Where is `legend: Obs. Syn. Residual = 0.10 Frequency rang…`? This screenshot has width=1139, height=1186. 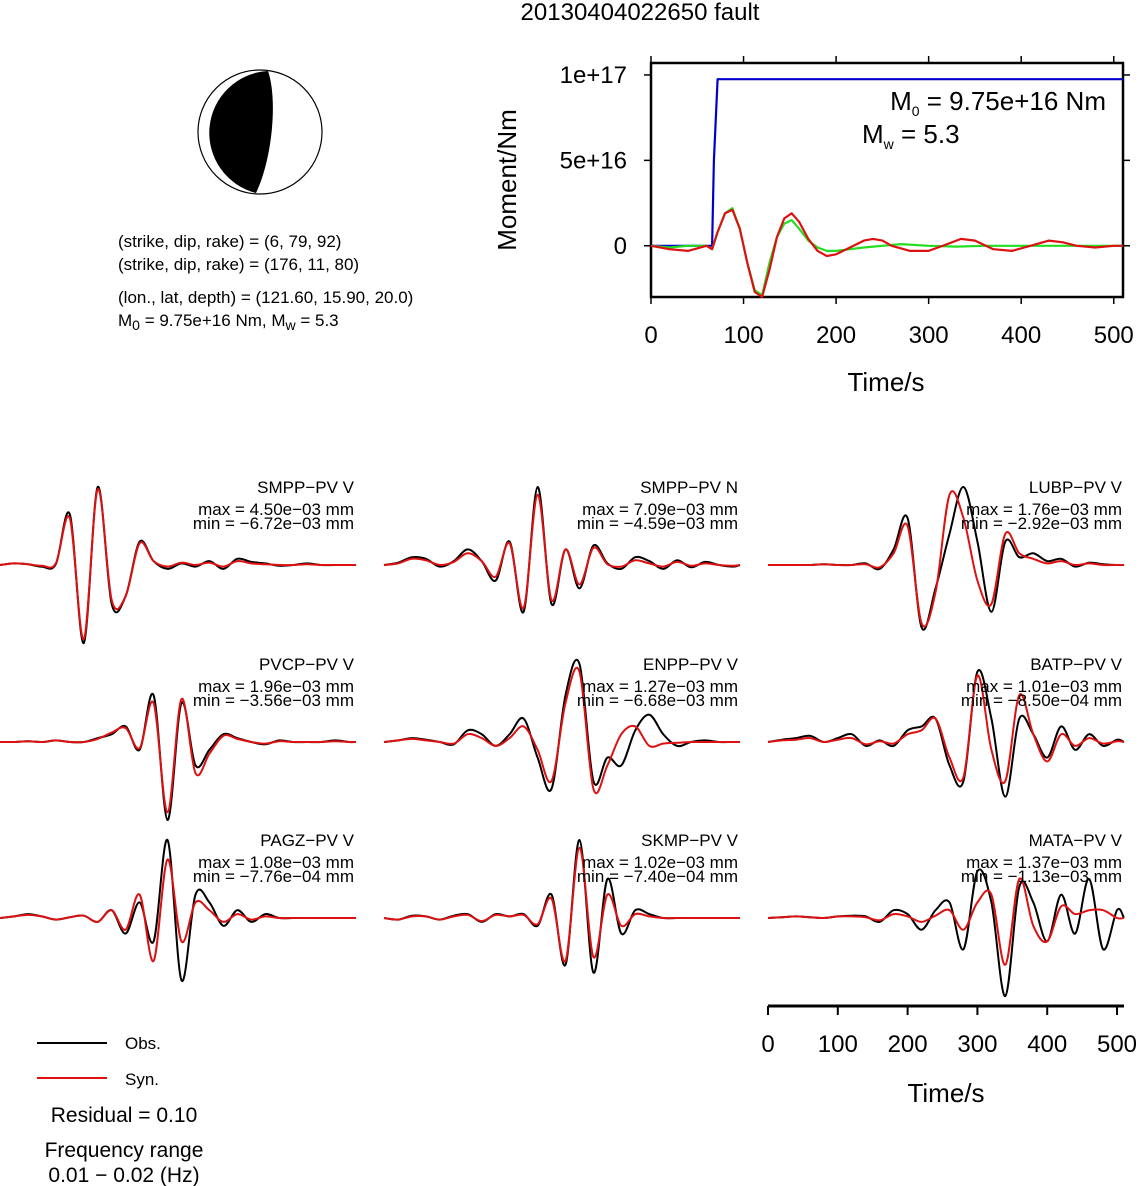
legend: Obs. Syn. Residual = 0.10 Frequency rang… is located at coordinates (120, 1110).